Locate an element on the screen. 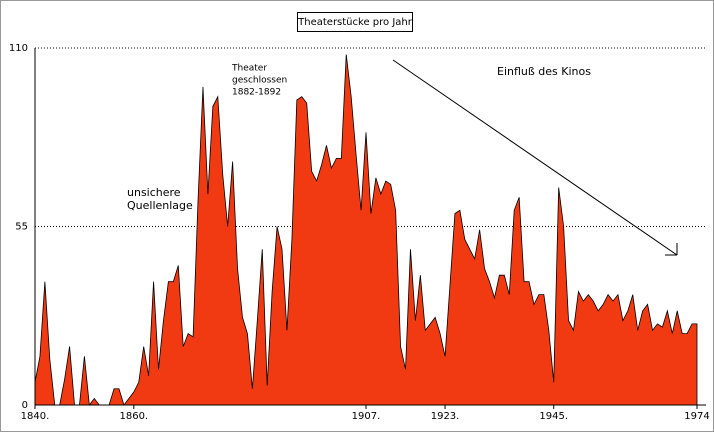 The height and width of the screenshot is (432, 714). annotation: geschlossen is located at coordinates (259, 81).